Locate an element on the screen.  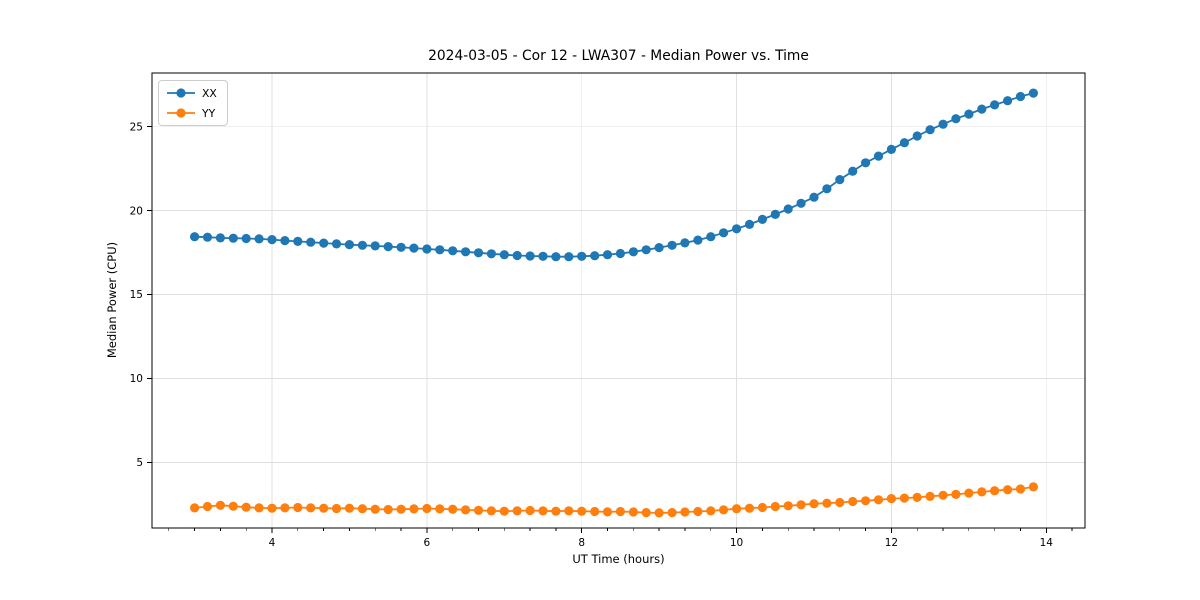
legend-line-marker-icon is located at coordinates (181, 113).